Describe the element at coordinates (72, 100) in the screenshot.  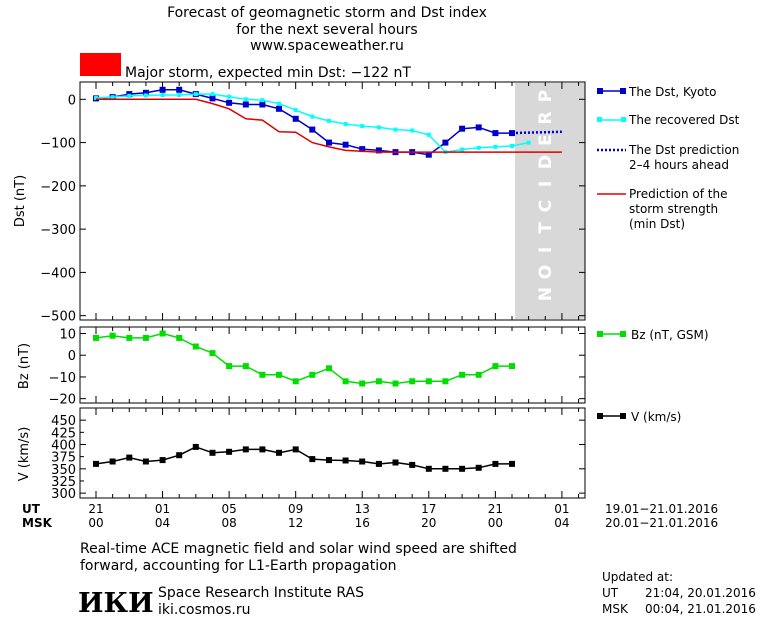
I see `y-tick-label: 0` at that location.